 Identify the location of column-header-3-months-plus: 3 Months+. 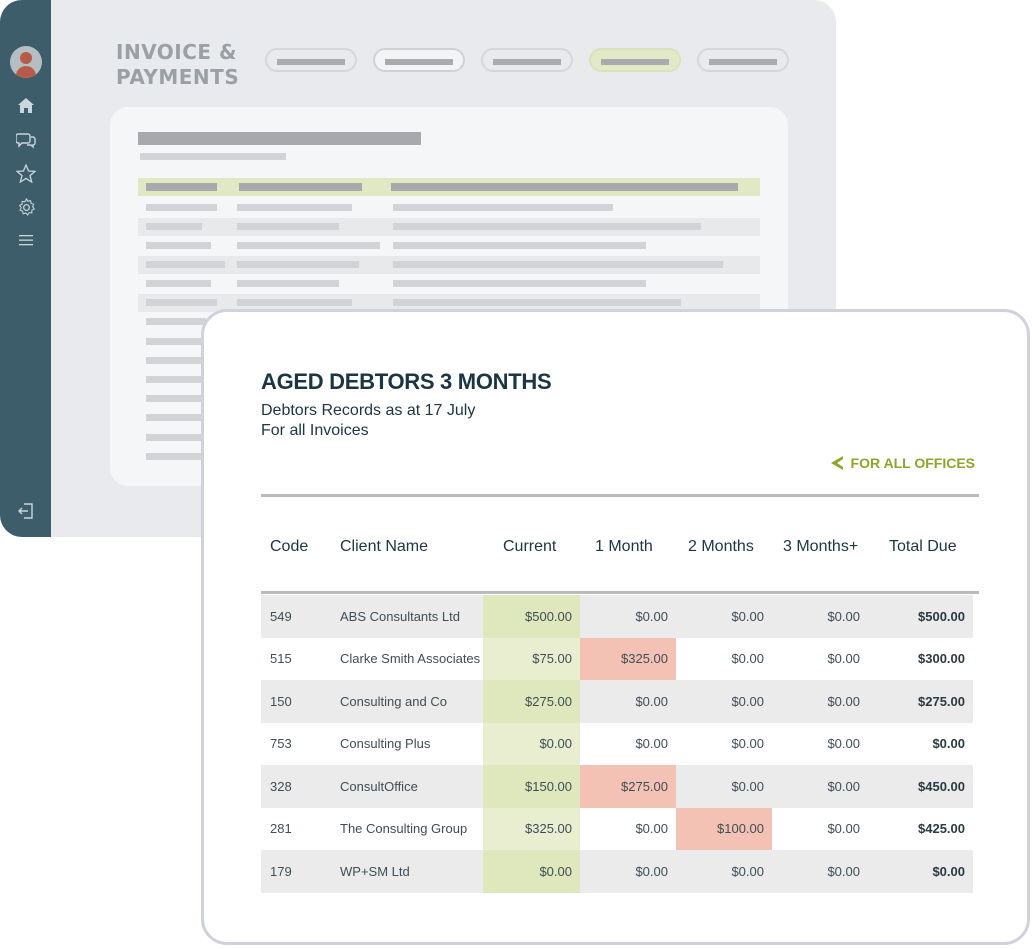
(821, 546).